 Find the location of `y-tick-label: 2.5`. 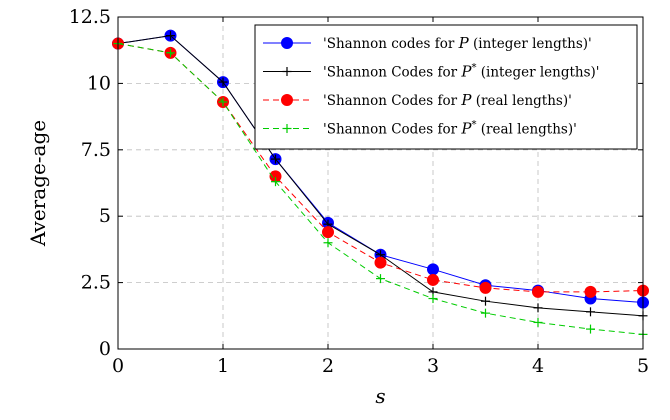

y-tick-label: 2.5 is located at coordinates (96, 283).